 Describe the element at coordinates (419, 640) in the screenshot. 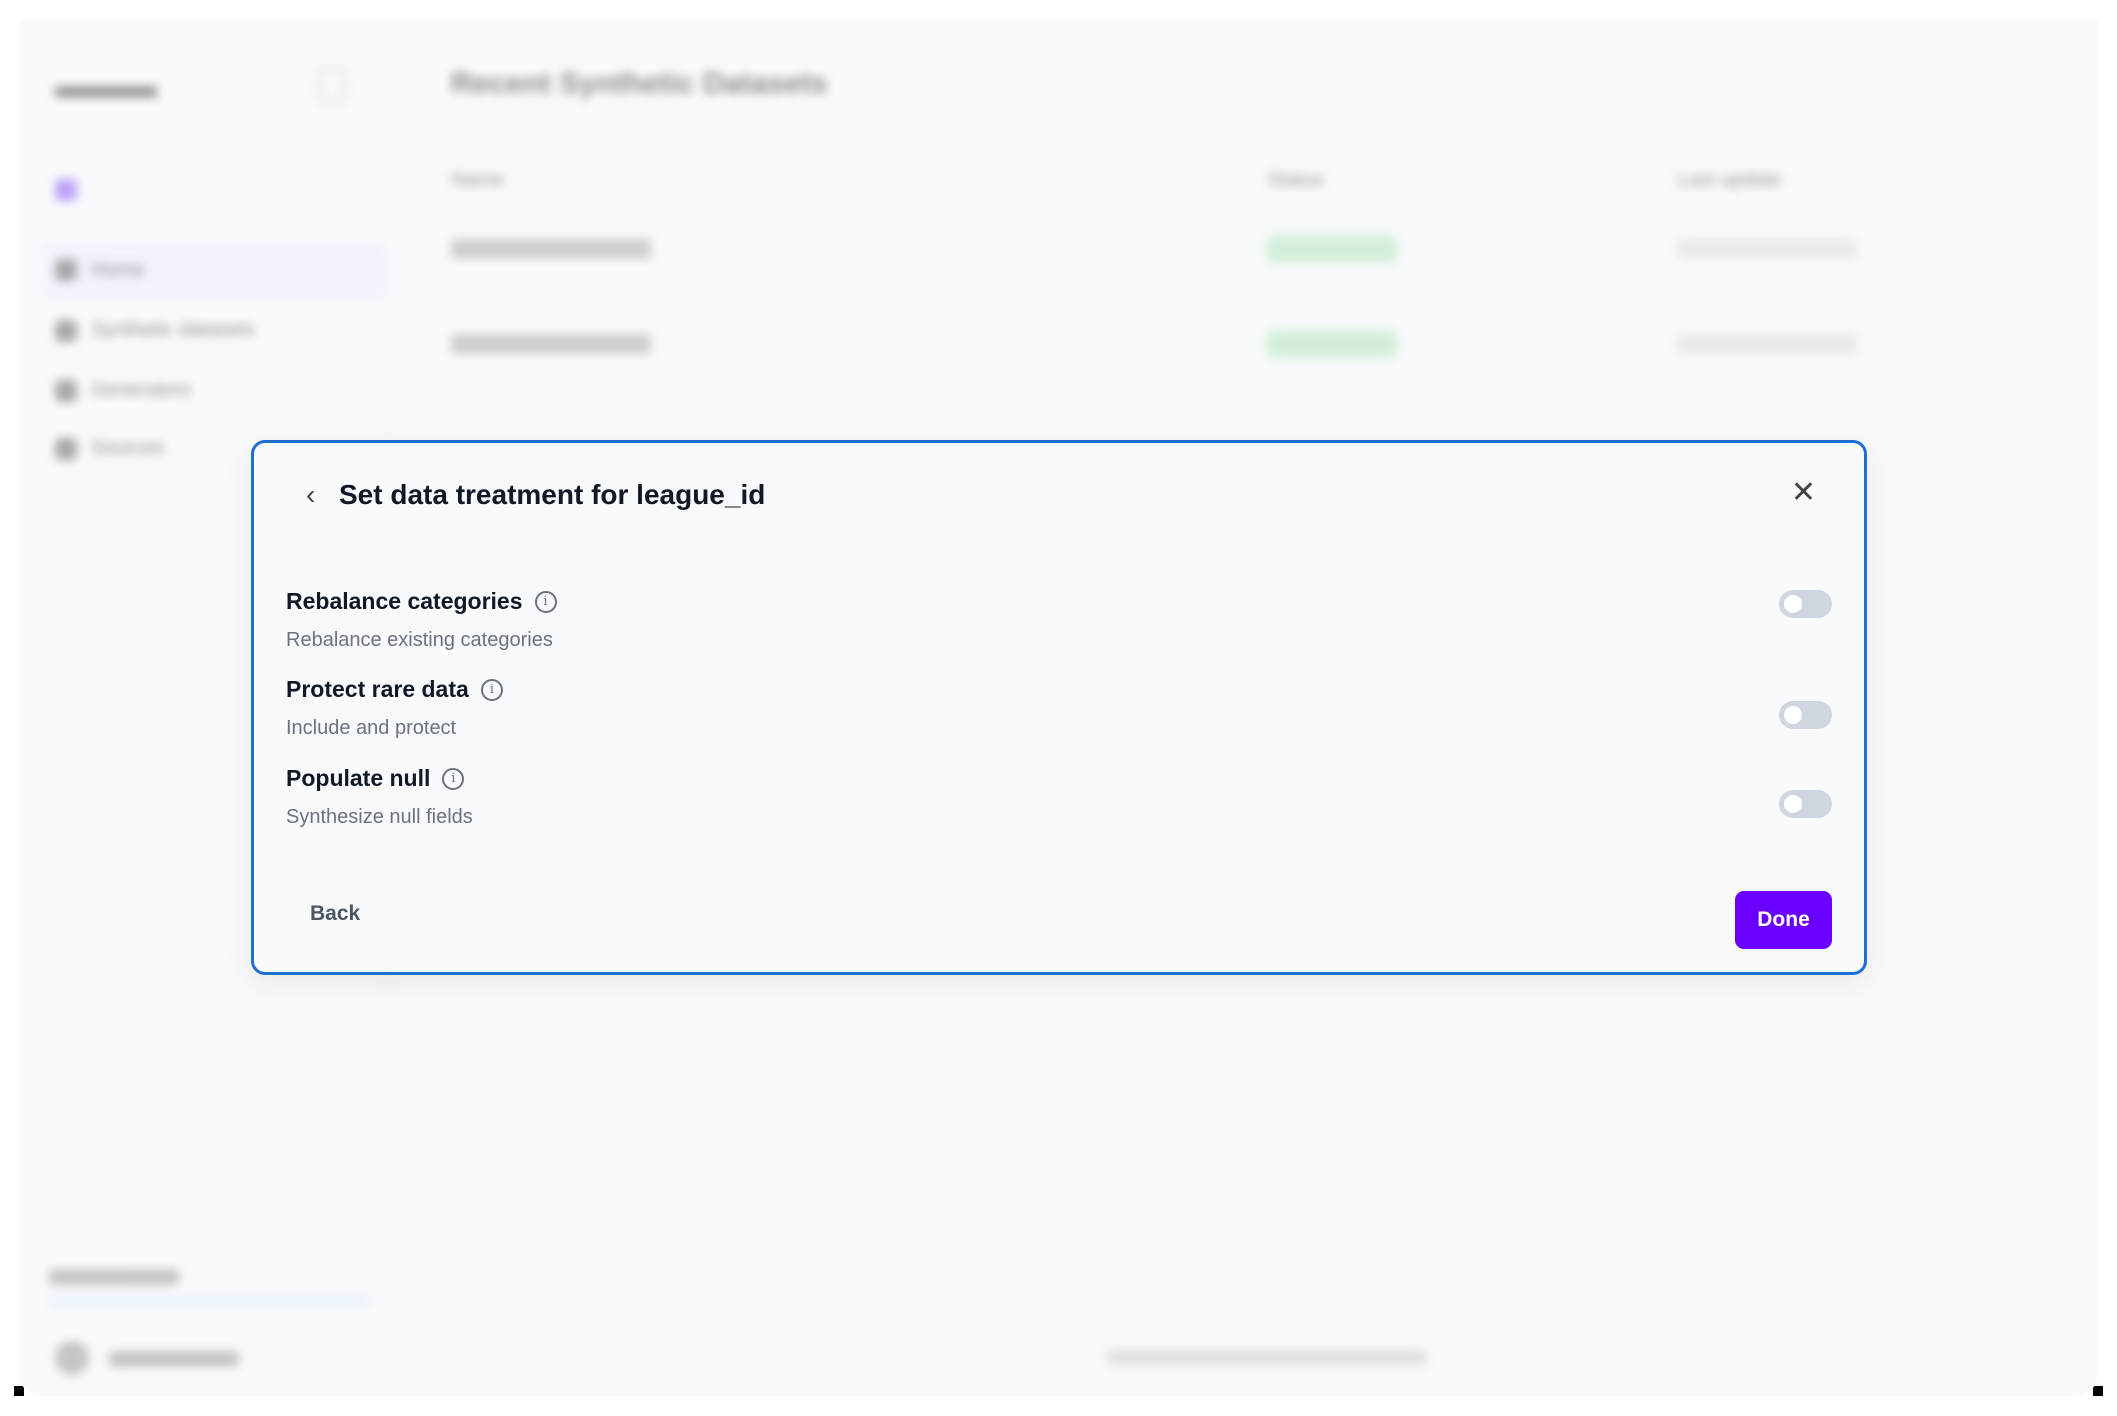

I see `option-description: Rebalance existing categories` at that location.